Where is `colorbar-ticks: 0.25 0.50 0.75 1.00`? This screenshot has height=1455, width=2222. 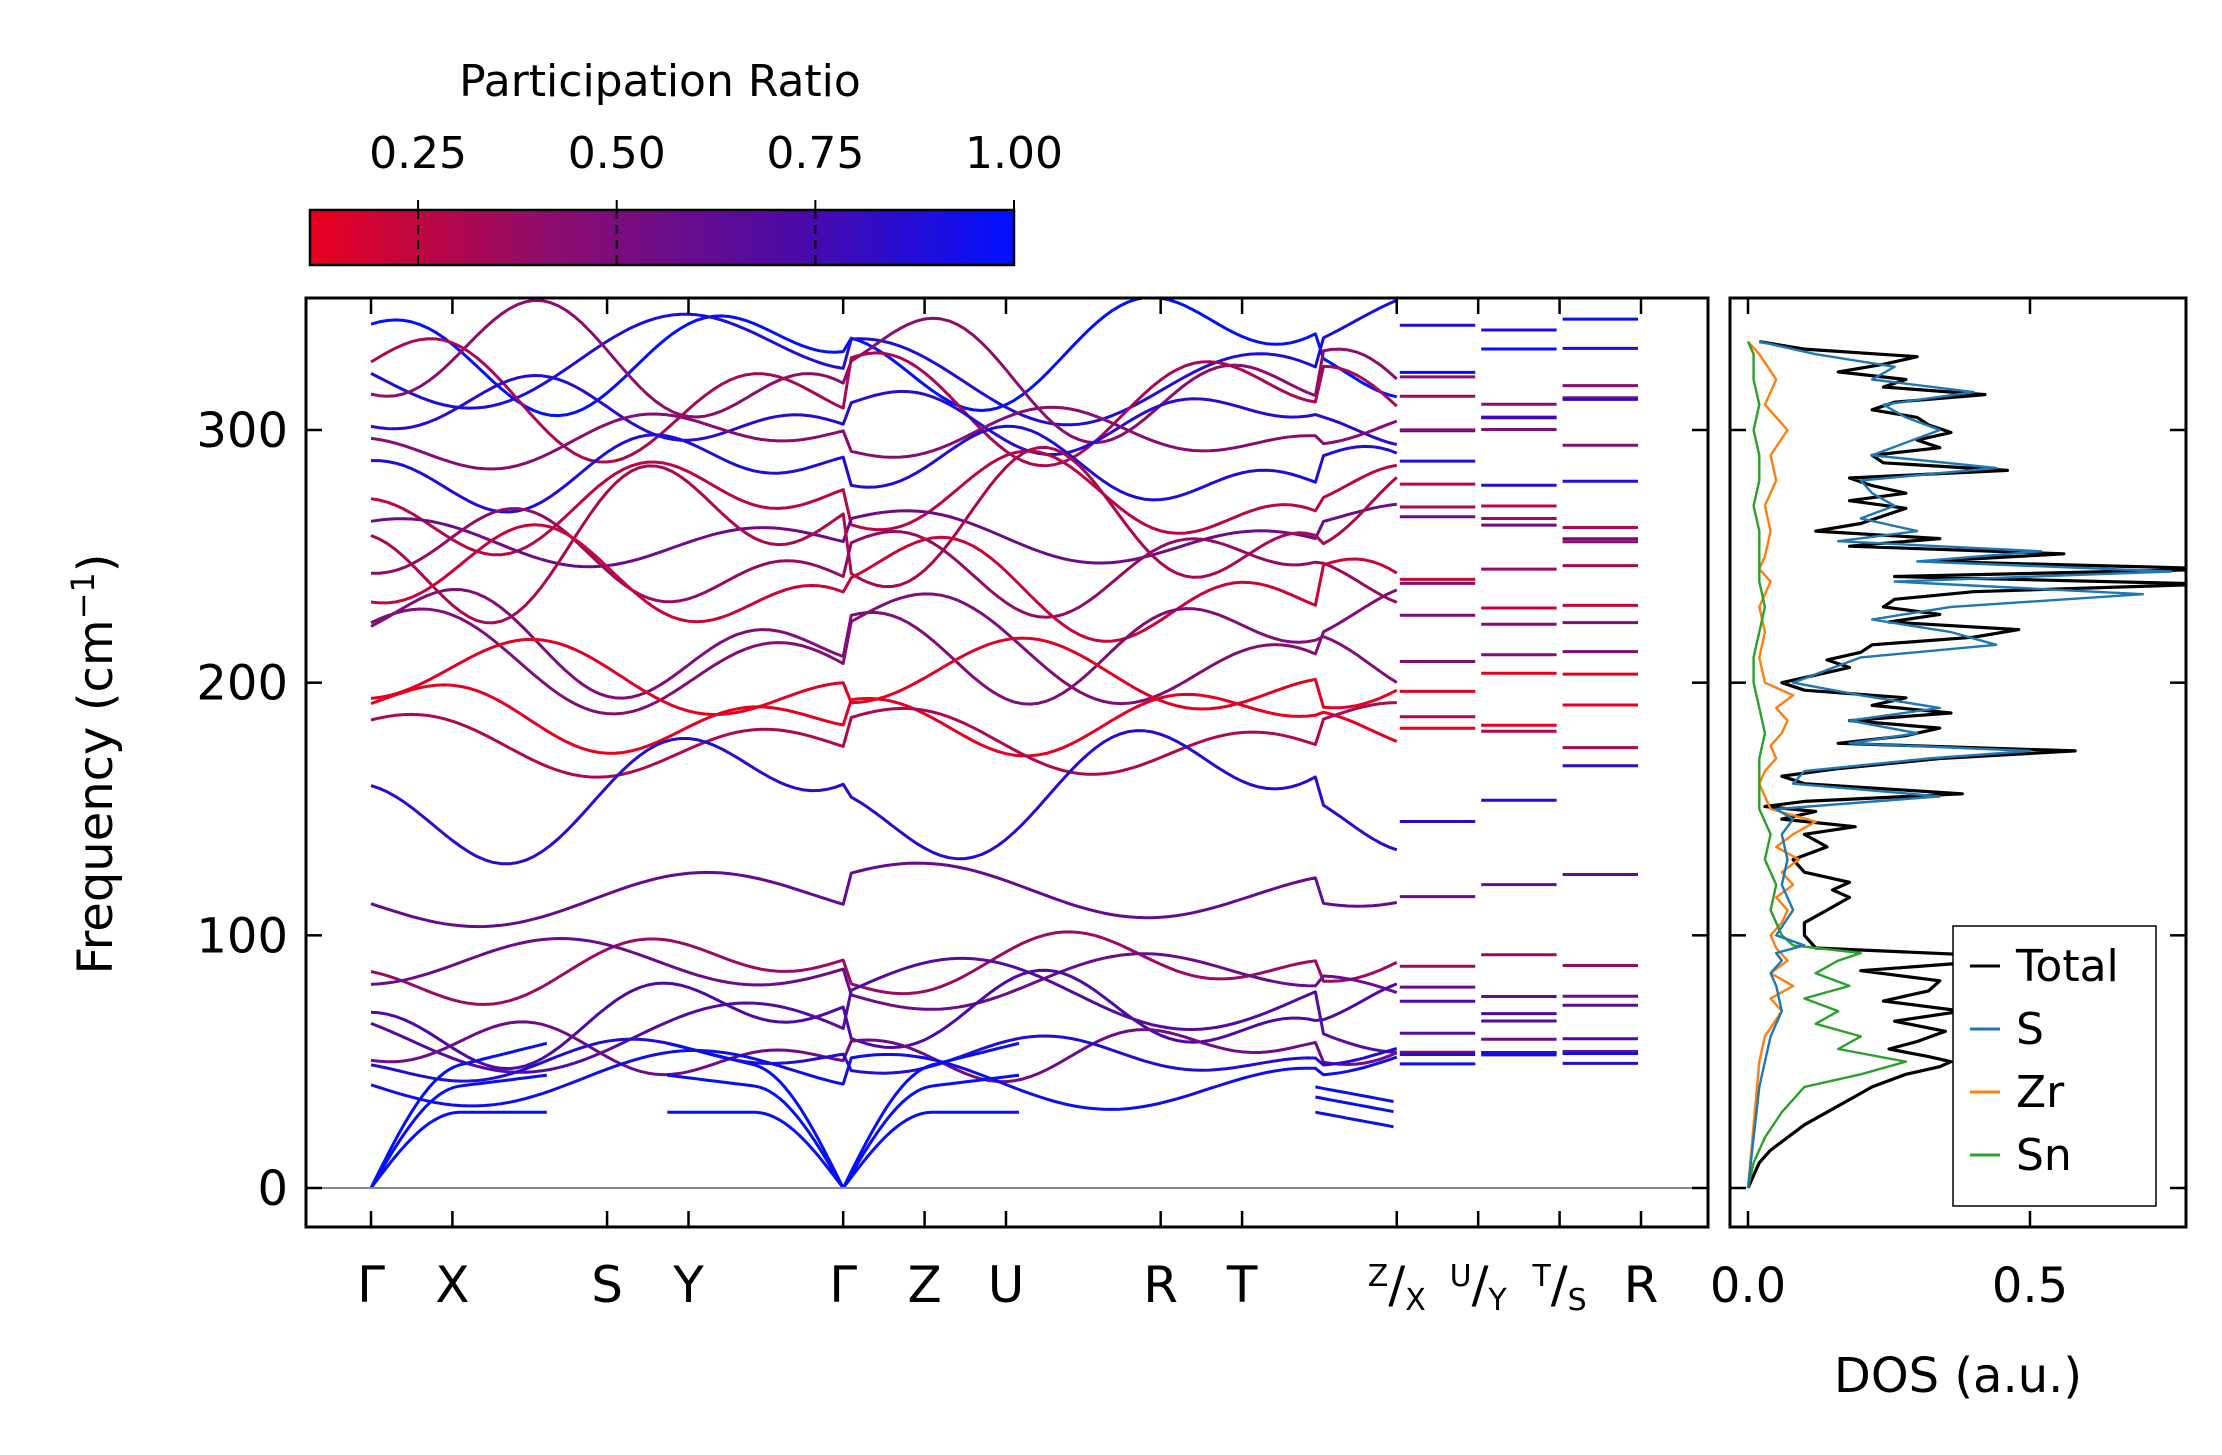
colorbar-ticks: 0.25 0.50 0.75 1.00 is located at coordinates (716, 196).